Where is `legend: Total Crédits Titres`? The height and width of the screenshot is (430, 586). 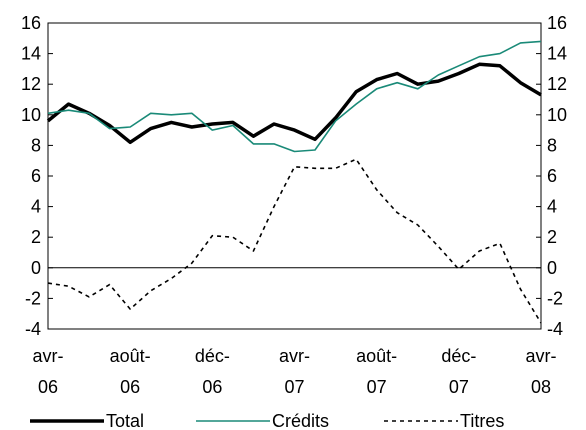 legend: Total Crédits Titres is located at coordinates (267, 420).